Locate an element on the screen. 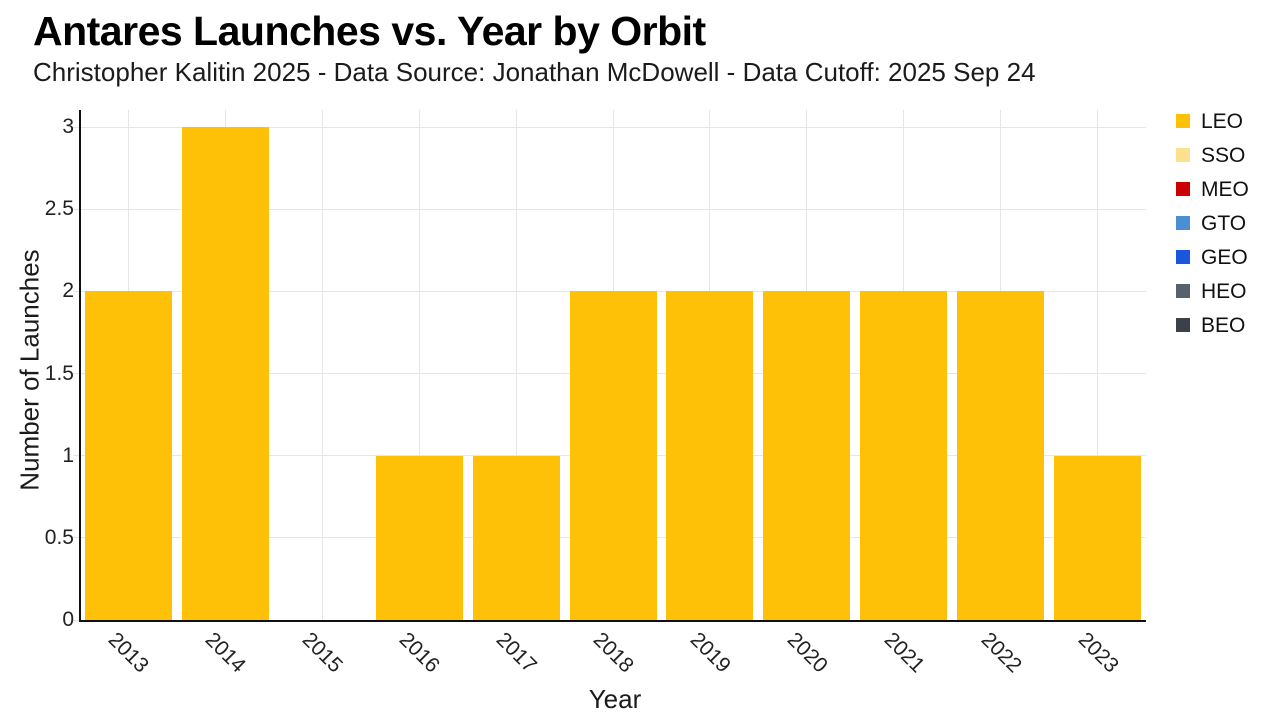  legend: LEO SSO MEO GTO GEO HEO BEO is located at coordinates (1212, 223).